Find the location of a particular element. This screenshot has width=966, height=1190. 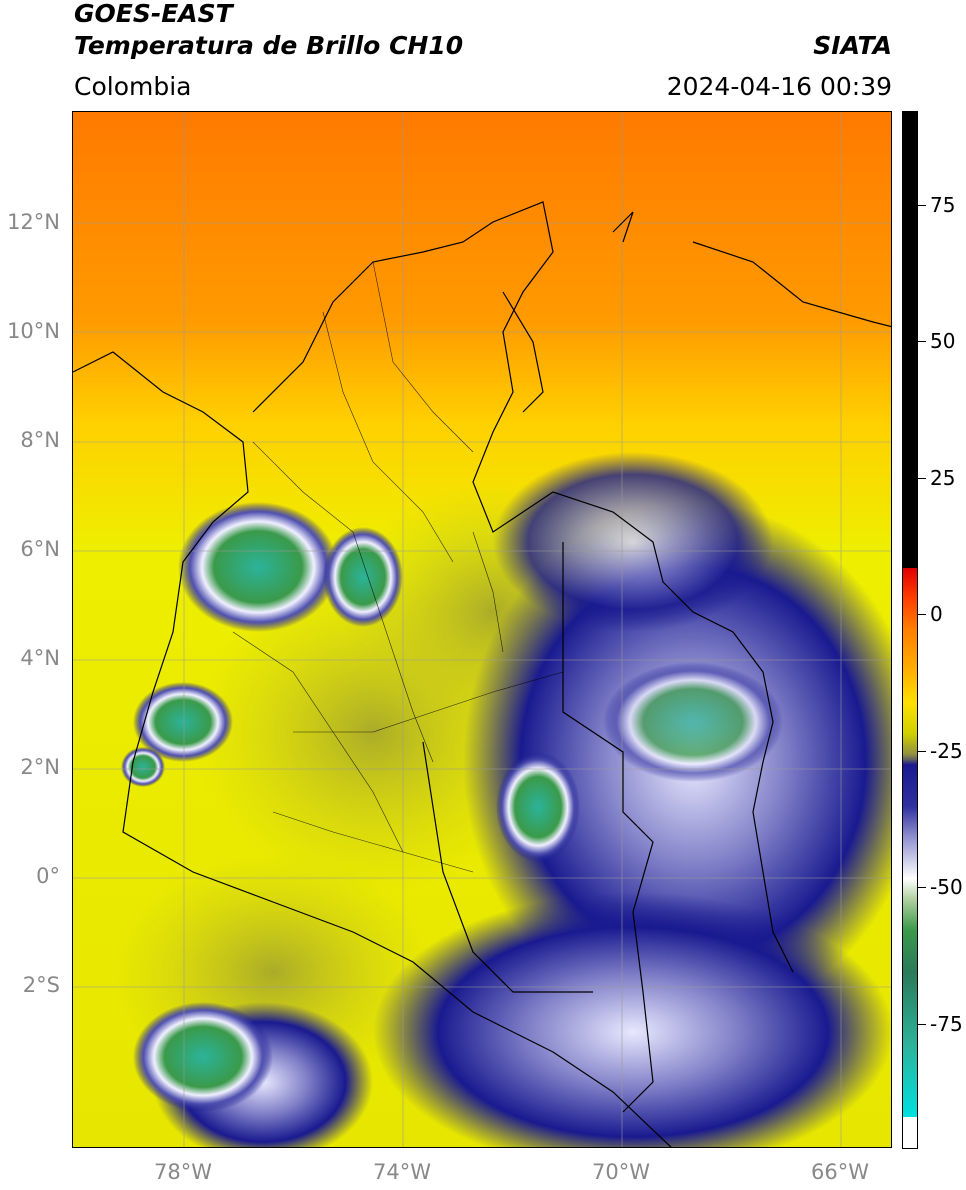

cloud-core-south-pacific is located at coordinates (143, 767).